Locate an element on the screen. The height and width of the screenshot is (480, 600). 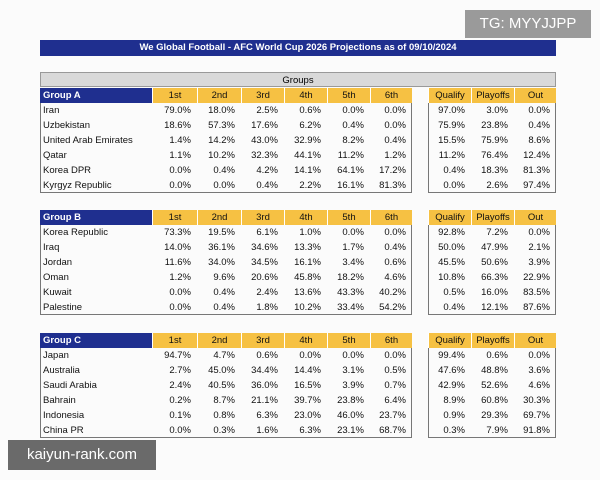
cell-value: 30.3% is located at coordinates (536, 400).